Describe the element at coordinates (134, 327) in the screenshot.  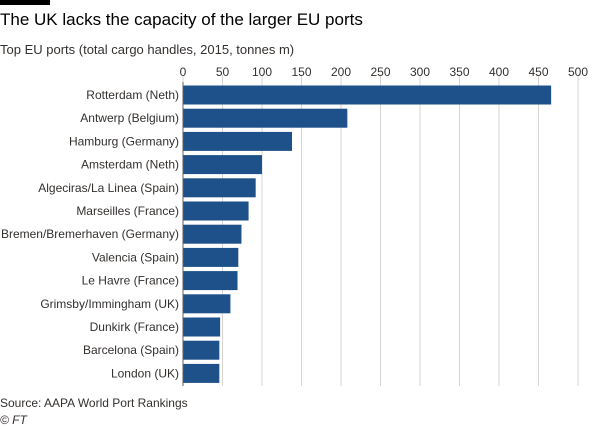
I see `category-label: Dunkirk (France)` at that location.